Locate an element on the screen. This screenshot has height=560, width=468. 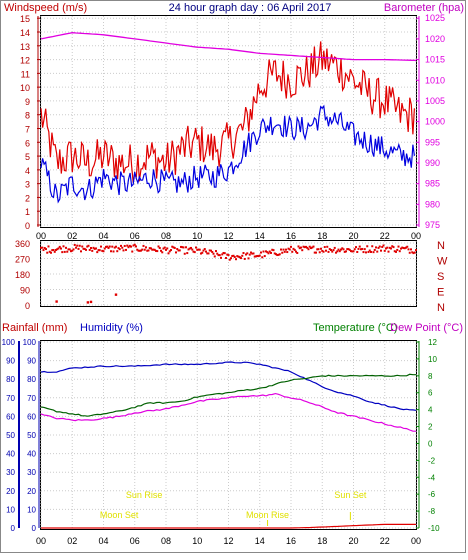
humidity-tick-label: 20 is located at coordinates (31, 491).